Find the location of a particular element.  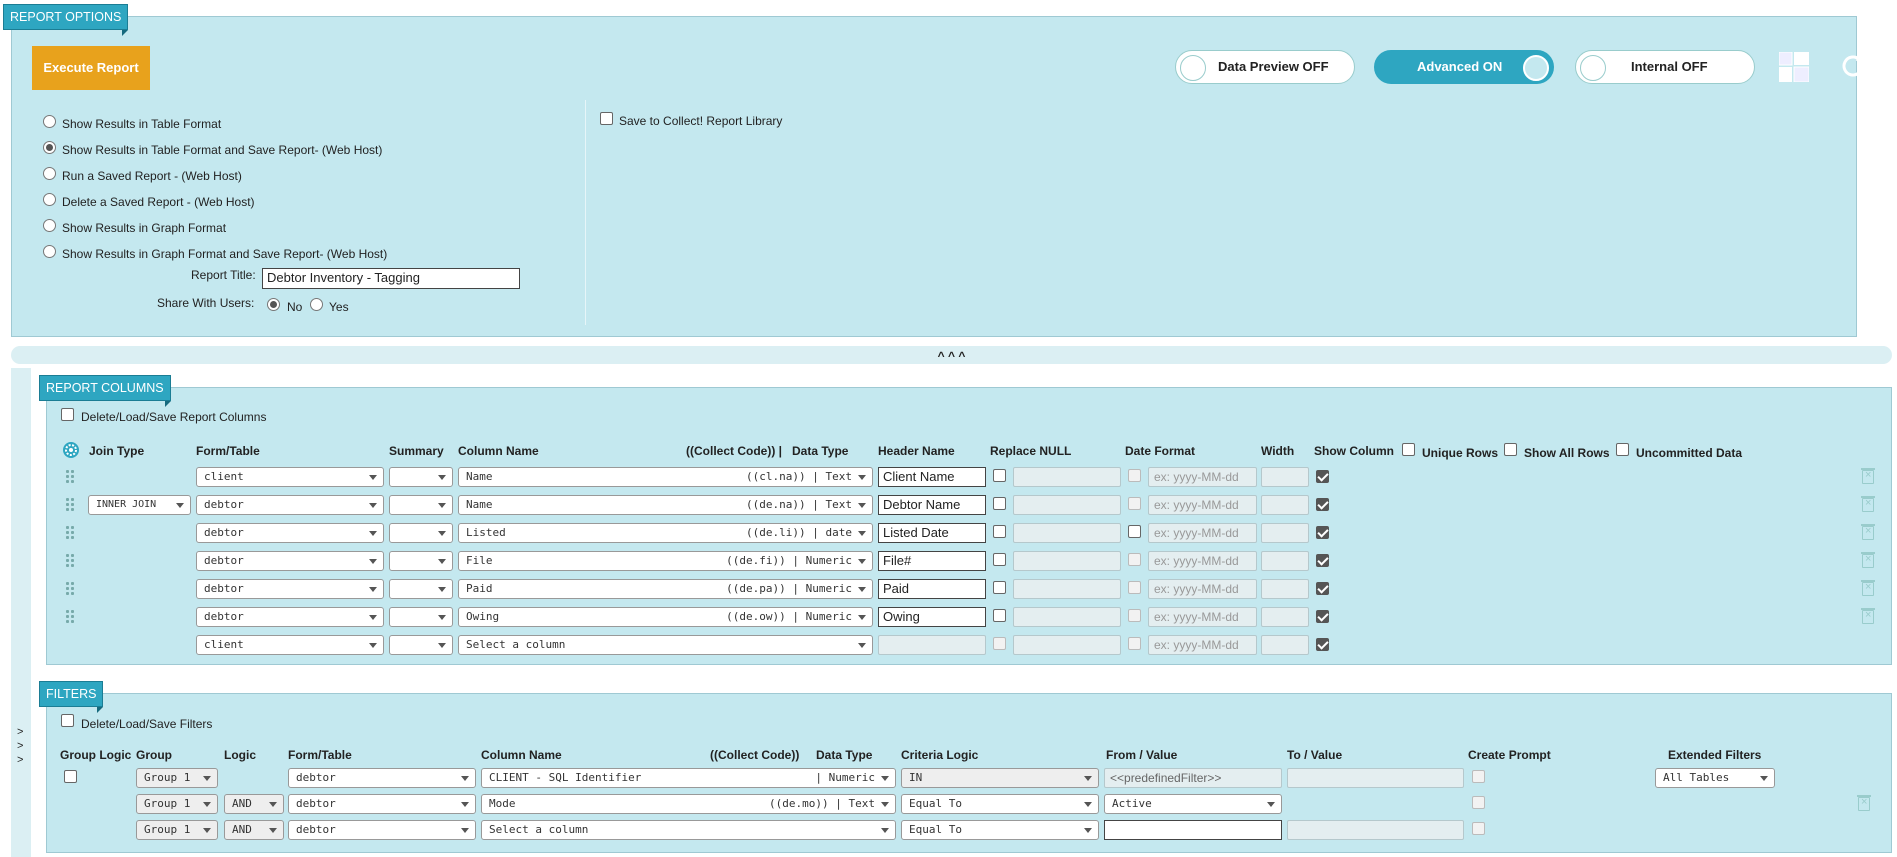

column-name-select: Select a column is located at coordinates (688, 830).